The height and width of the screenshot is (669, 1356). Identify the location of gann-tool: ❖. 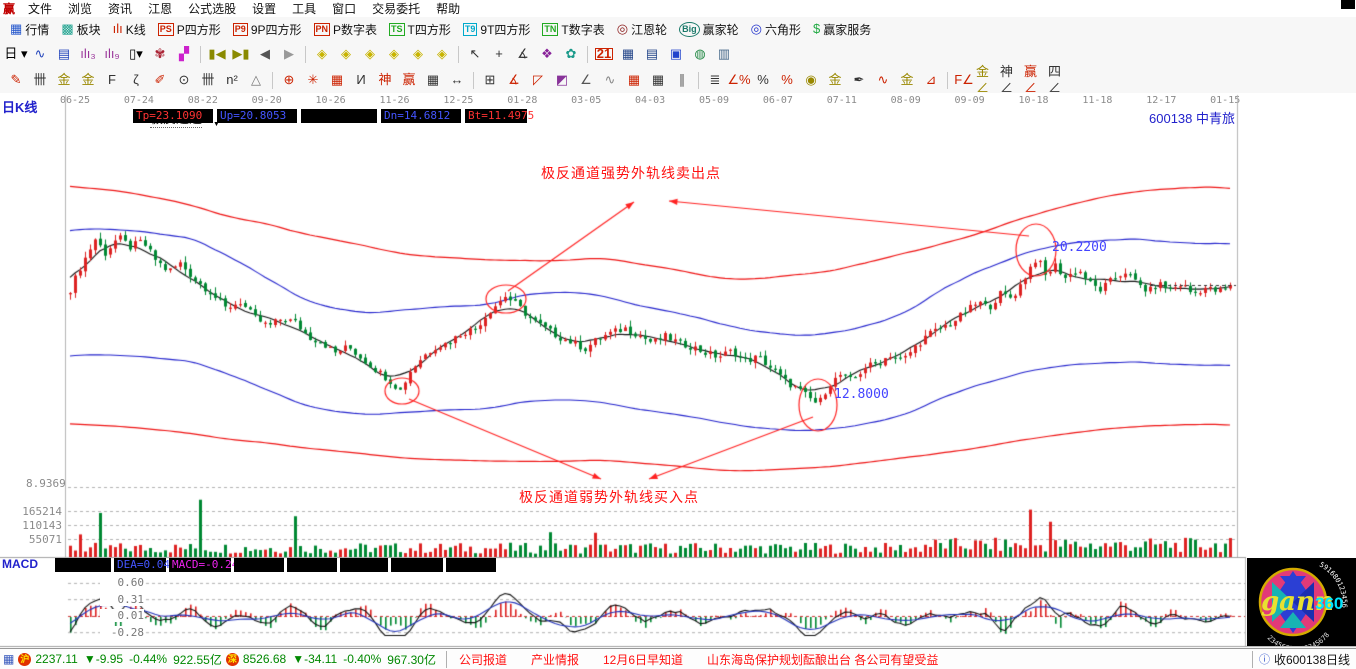
(547, 54).